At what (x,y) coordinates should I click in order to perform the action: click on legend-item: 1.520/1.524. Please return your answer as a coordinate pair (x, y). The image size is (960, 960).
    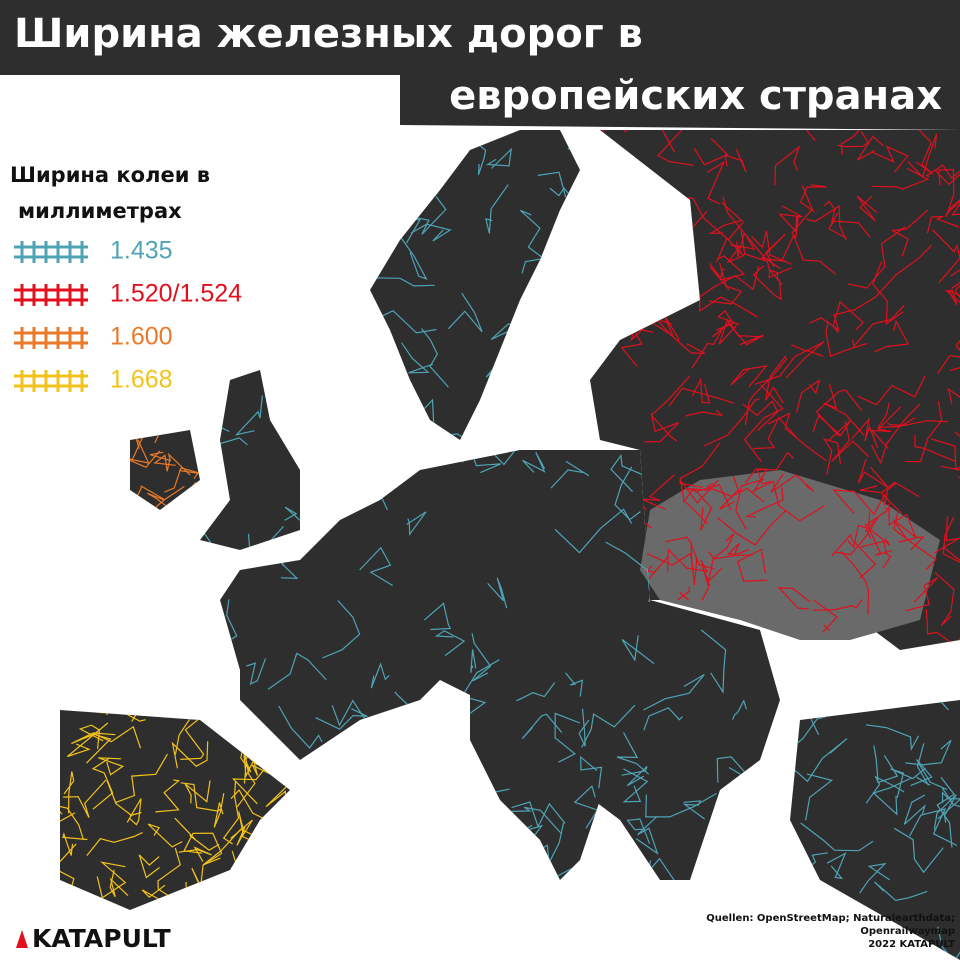
    Looking at the image, I should click on (128, 294).